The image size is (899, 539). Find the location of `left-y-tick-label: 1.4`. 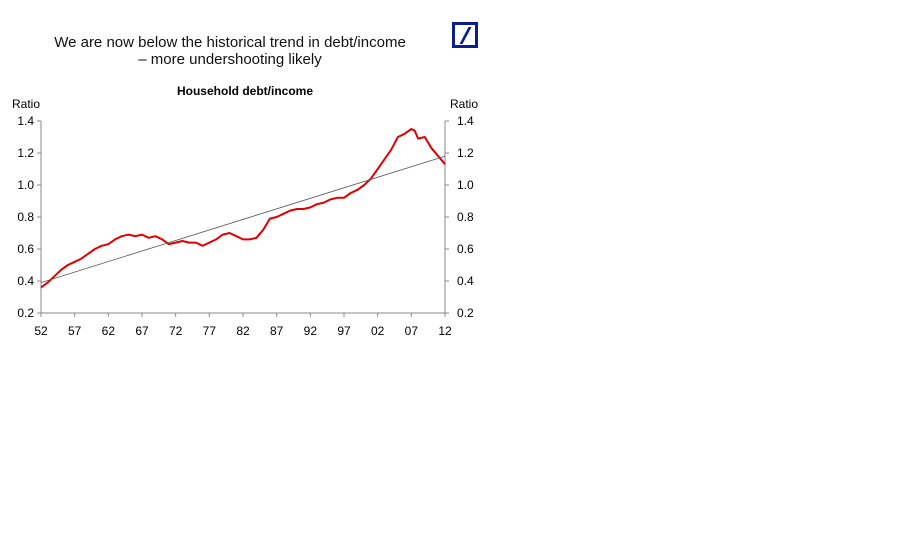

left-y-tick-label: 1.4 is located at coordinates (25, 121).